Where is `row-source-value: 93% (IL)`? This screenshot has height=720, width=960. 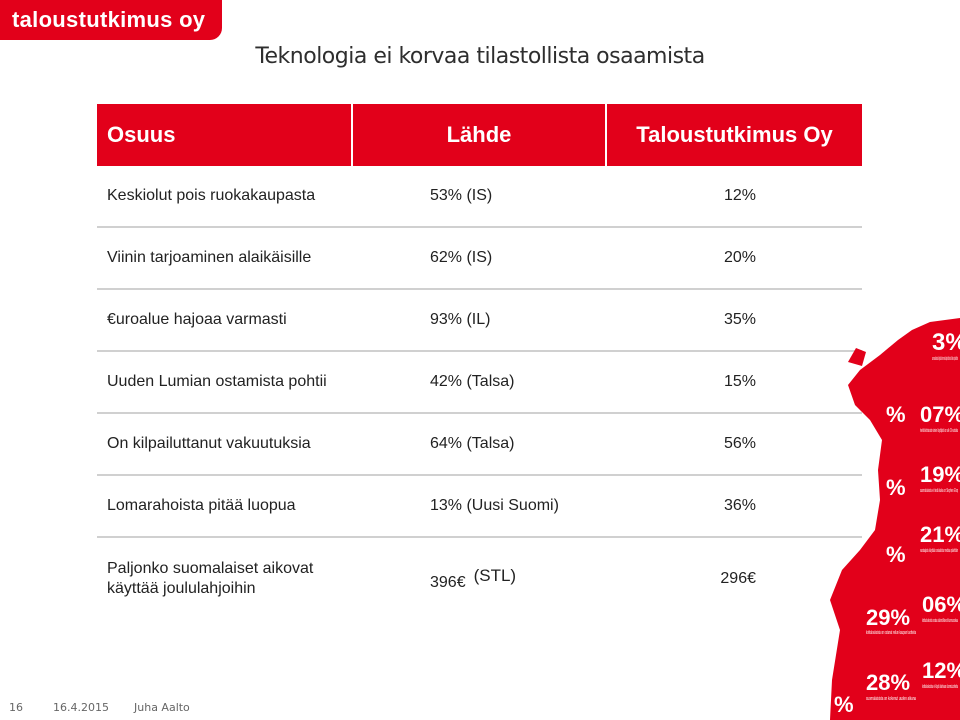
row-source-value: 93% (IL) is located at coordinates (479, 320).